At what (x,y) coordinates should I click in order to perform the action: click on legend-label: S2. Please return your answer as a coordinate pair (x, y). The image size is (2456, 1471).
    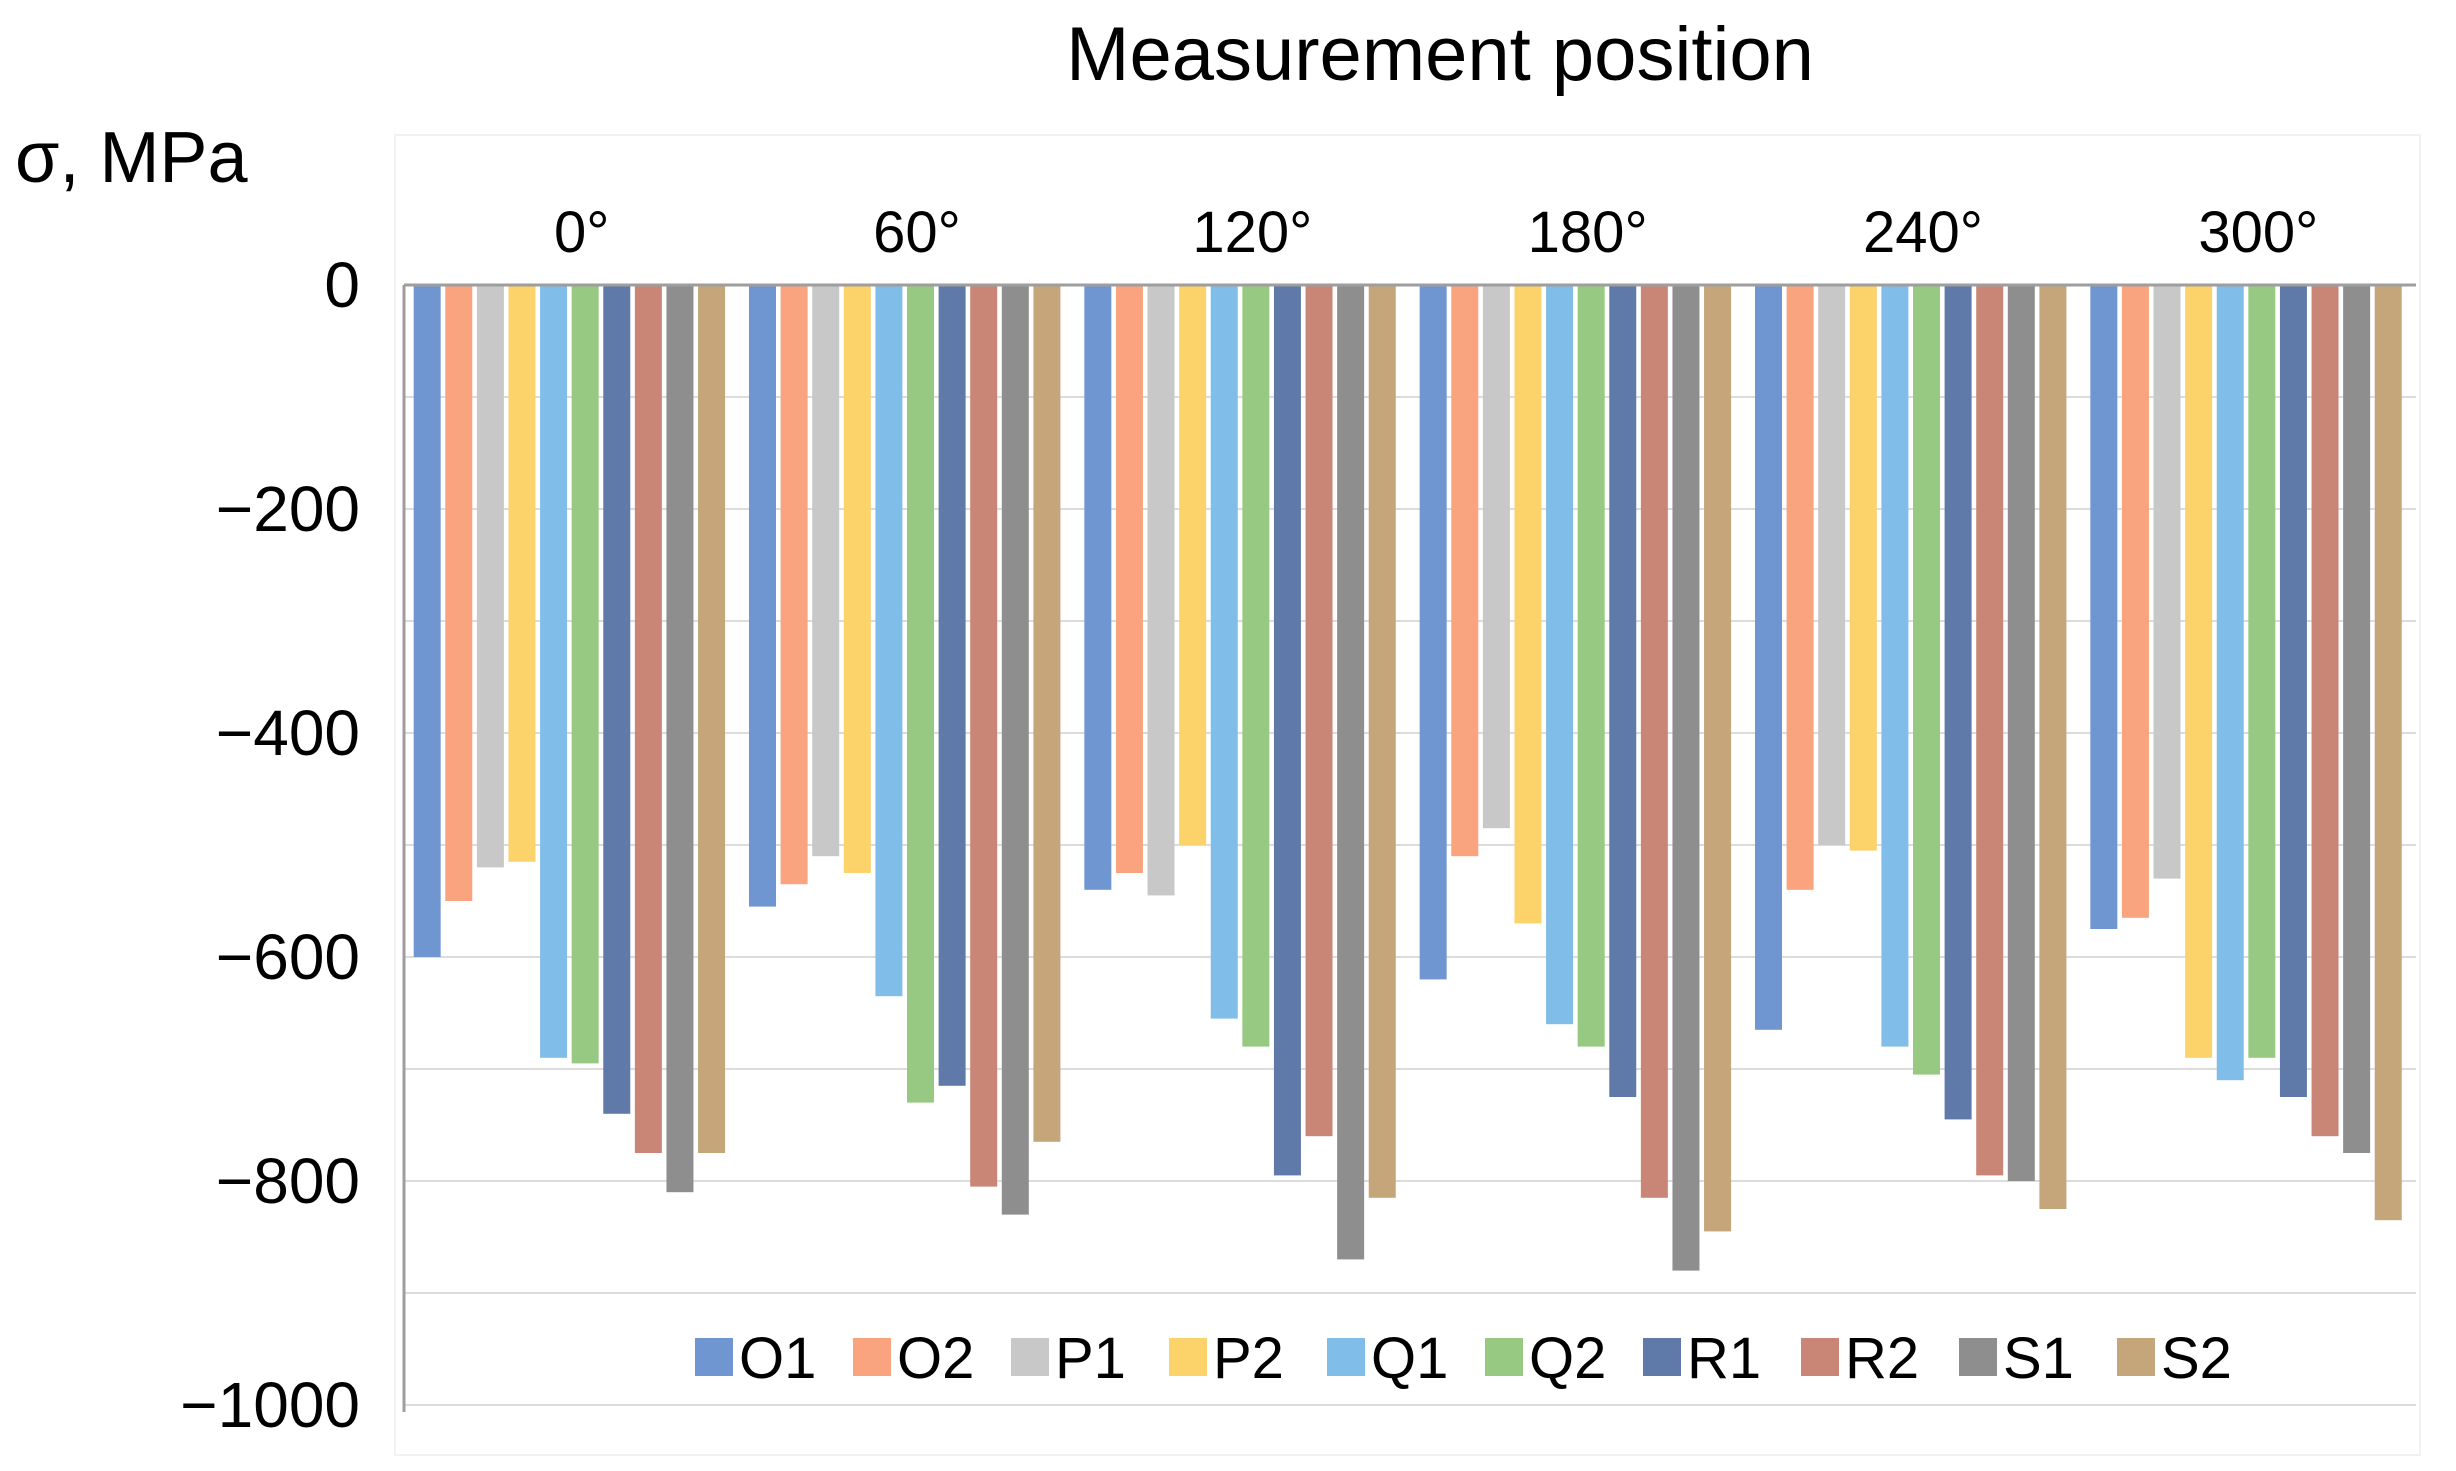
    Looking at the image, I should click on (2196, 1358).